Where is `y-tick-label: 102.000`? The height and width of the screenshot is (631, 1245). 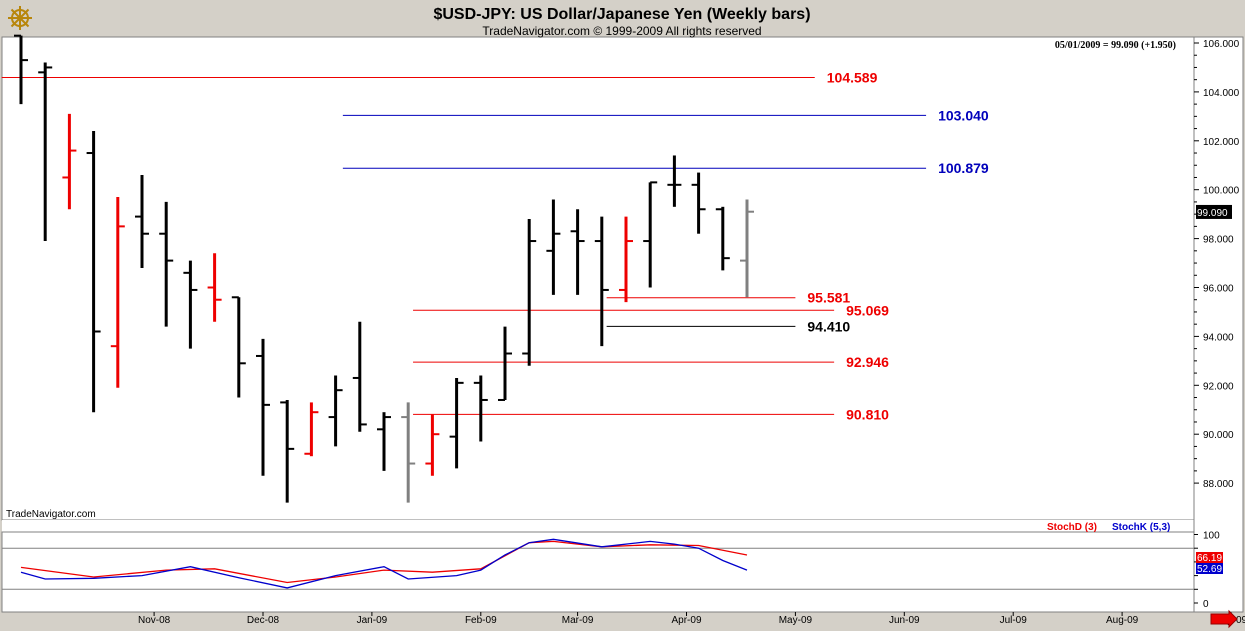 y-tick-label: 102.000 is located at coordinates (1221, 142).